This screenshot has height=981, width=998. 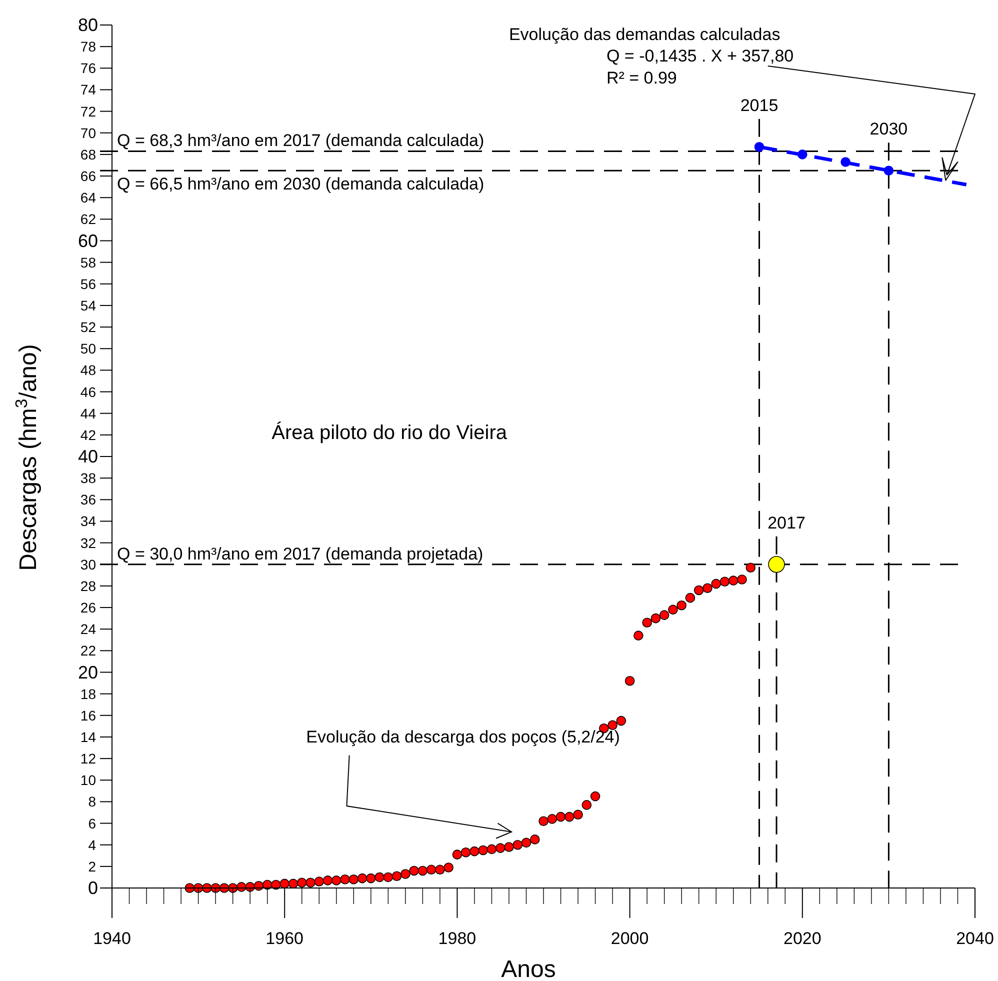 I want to click on y-tick-label: 20, so click(x=88, y=672).